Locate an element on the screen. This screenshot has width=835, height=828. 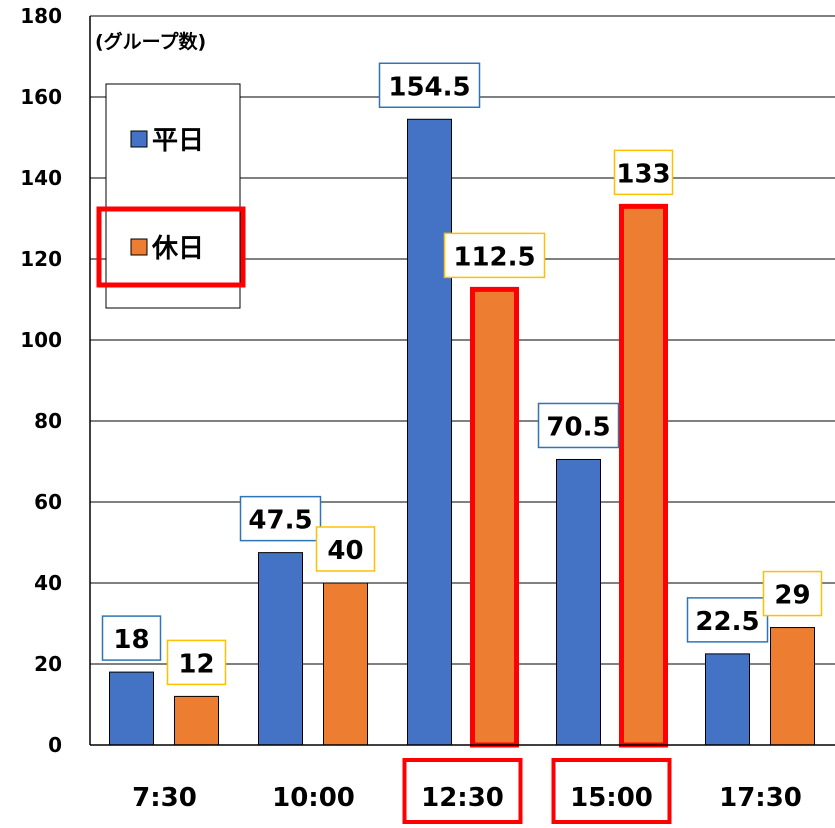
data-label: 22.5 is located at coordinates (727, 622).